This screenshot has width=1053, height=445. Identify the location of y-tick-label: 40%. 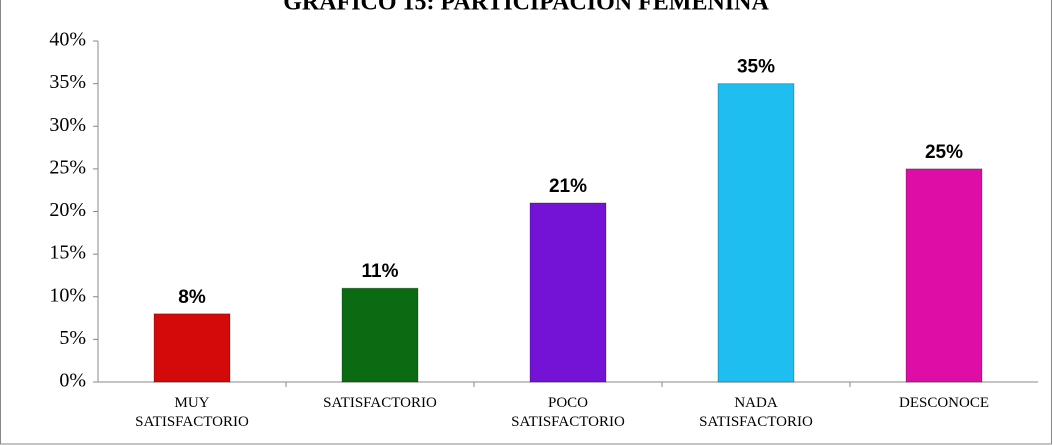
(67, 40).